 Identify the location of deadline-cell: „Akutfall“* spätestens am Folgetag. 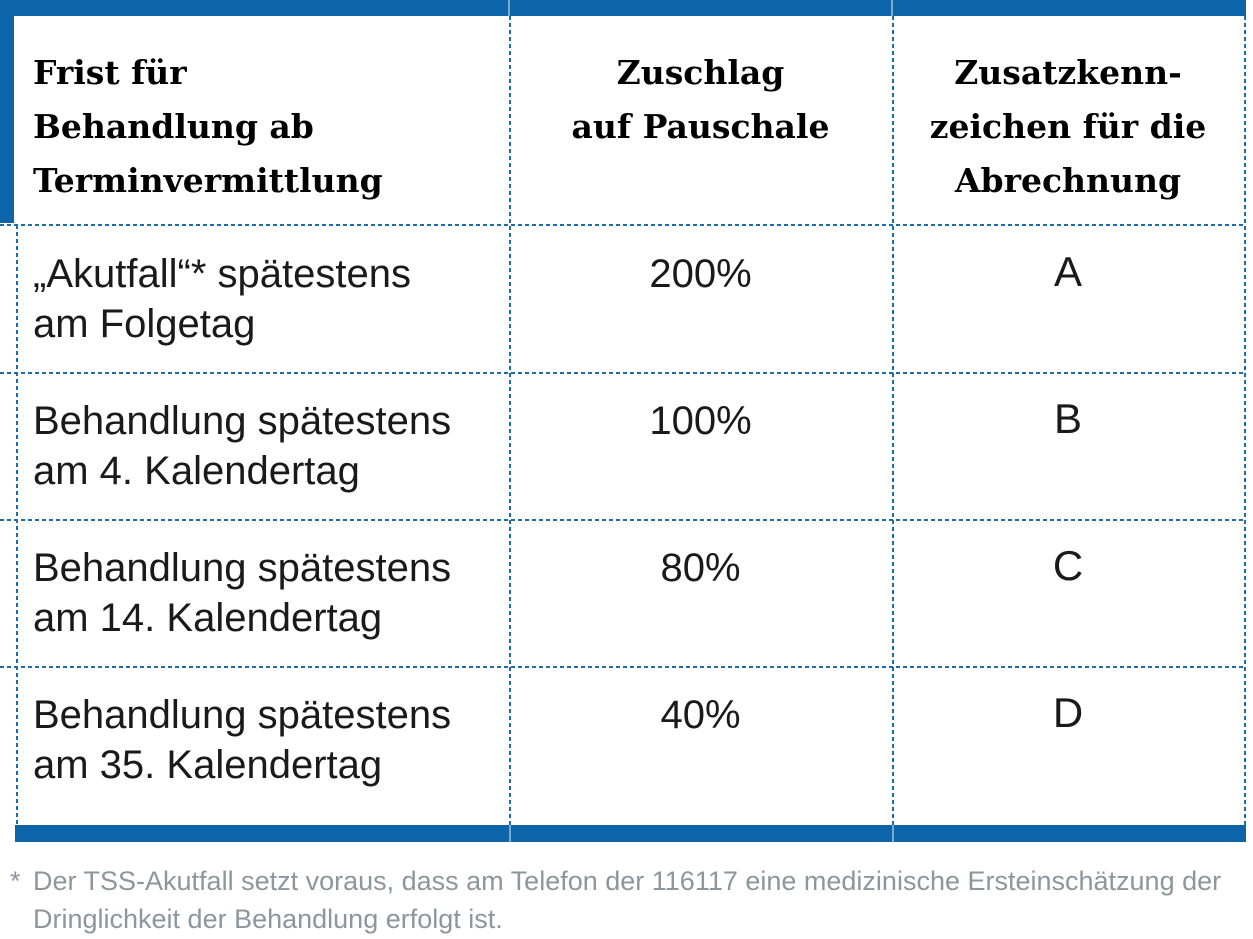
(222, 299).